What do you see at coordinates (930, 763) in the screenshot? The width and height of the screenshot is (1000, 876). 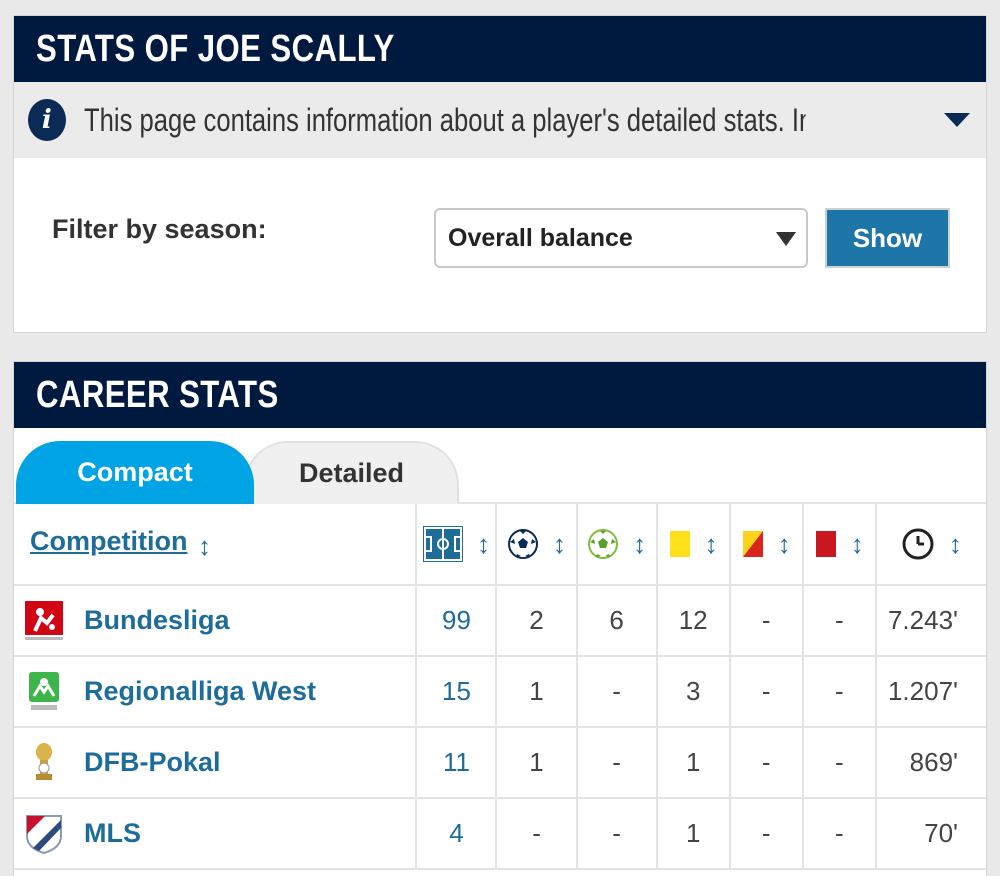 I see `minutes-cell: 869'` at bounding box center [930, 763].